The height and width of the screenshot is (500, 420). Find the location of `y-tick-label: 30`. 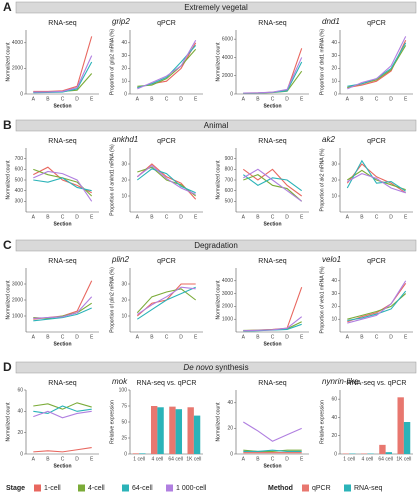

y-tick-label: 30 is located at coordinates (334, 294).